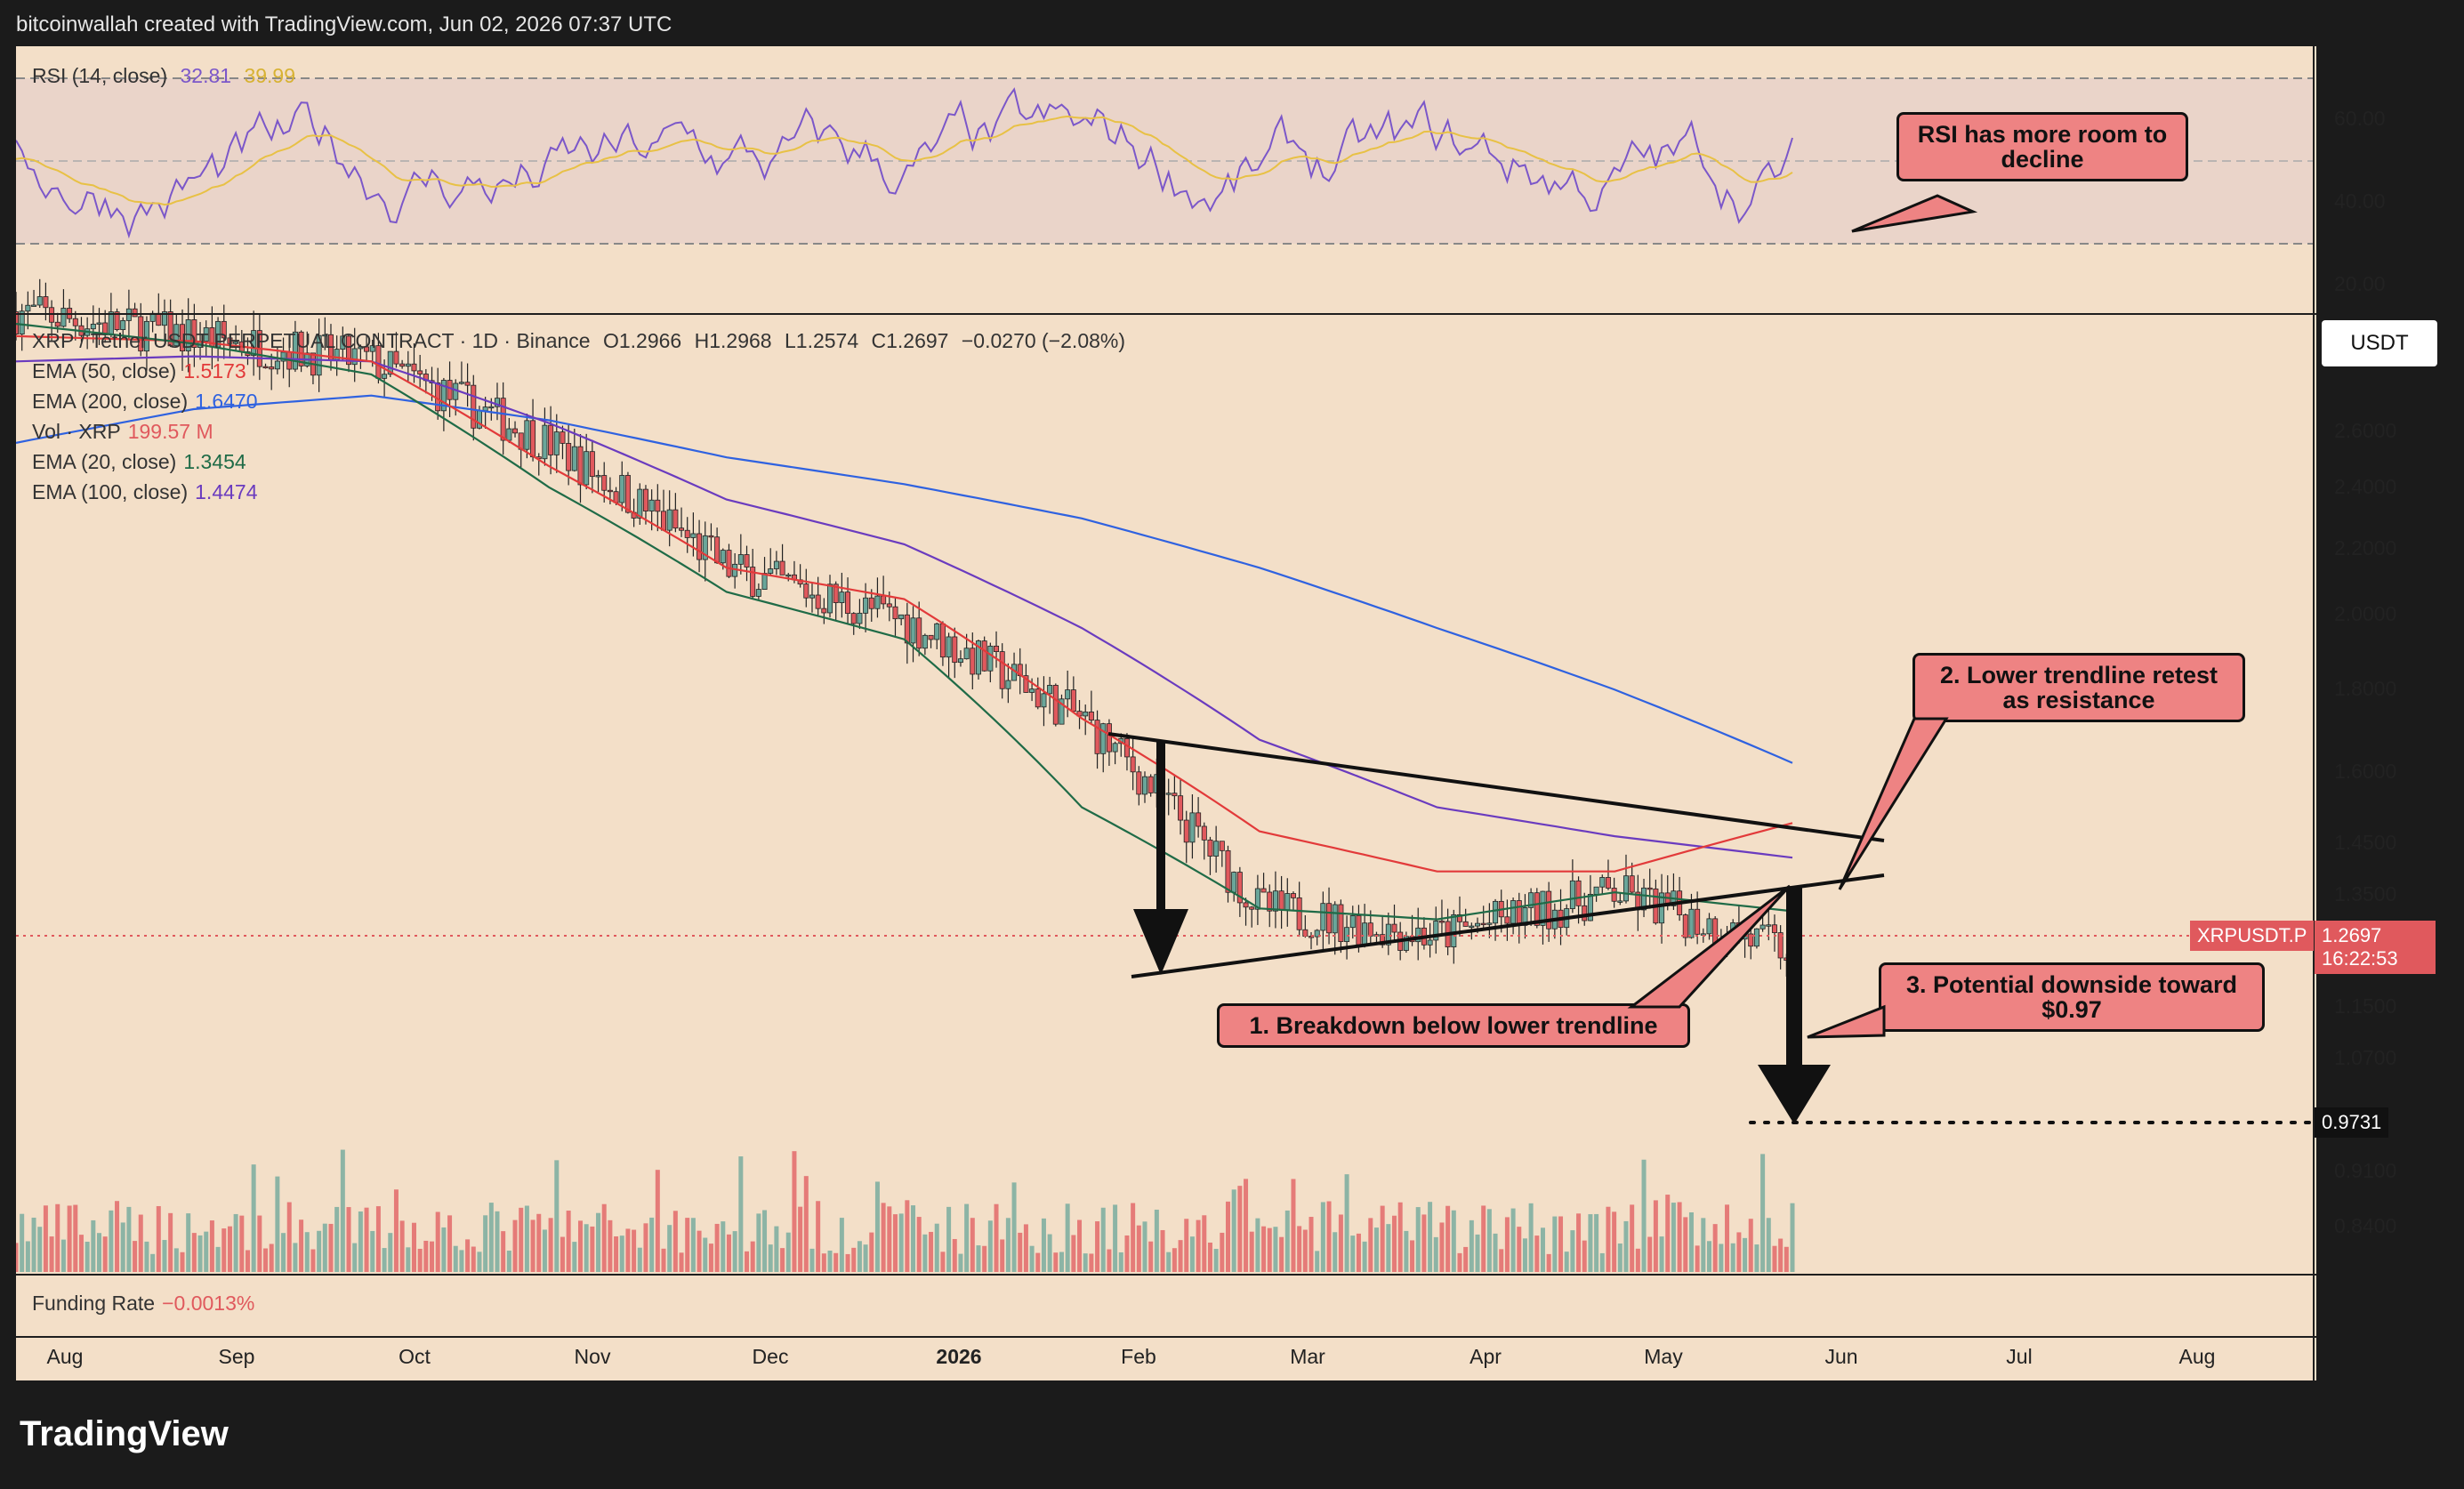  Describe the element at coordinates (2072, 997) in the screenshot. I see `callout-downside: 3. Potential downside toward $0.97` at that location.